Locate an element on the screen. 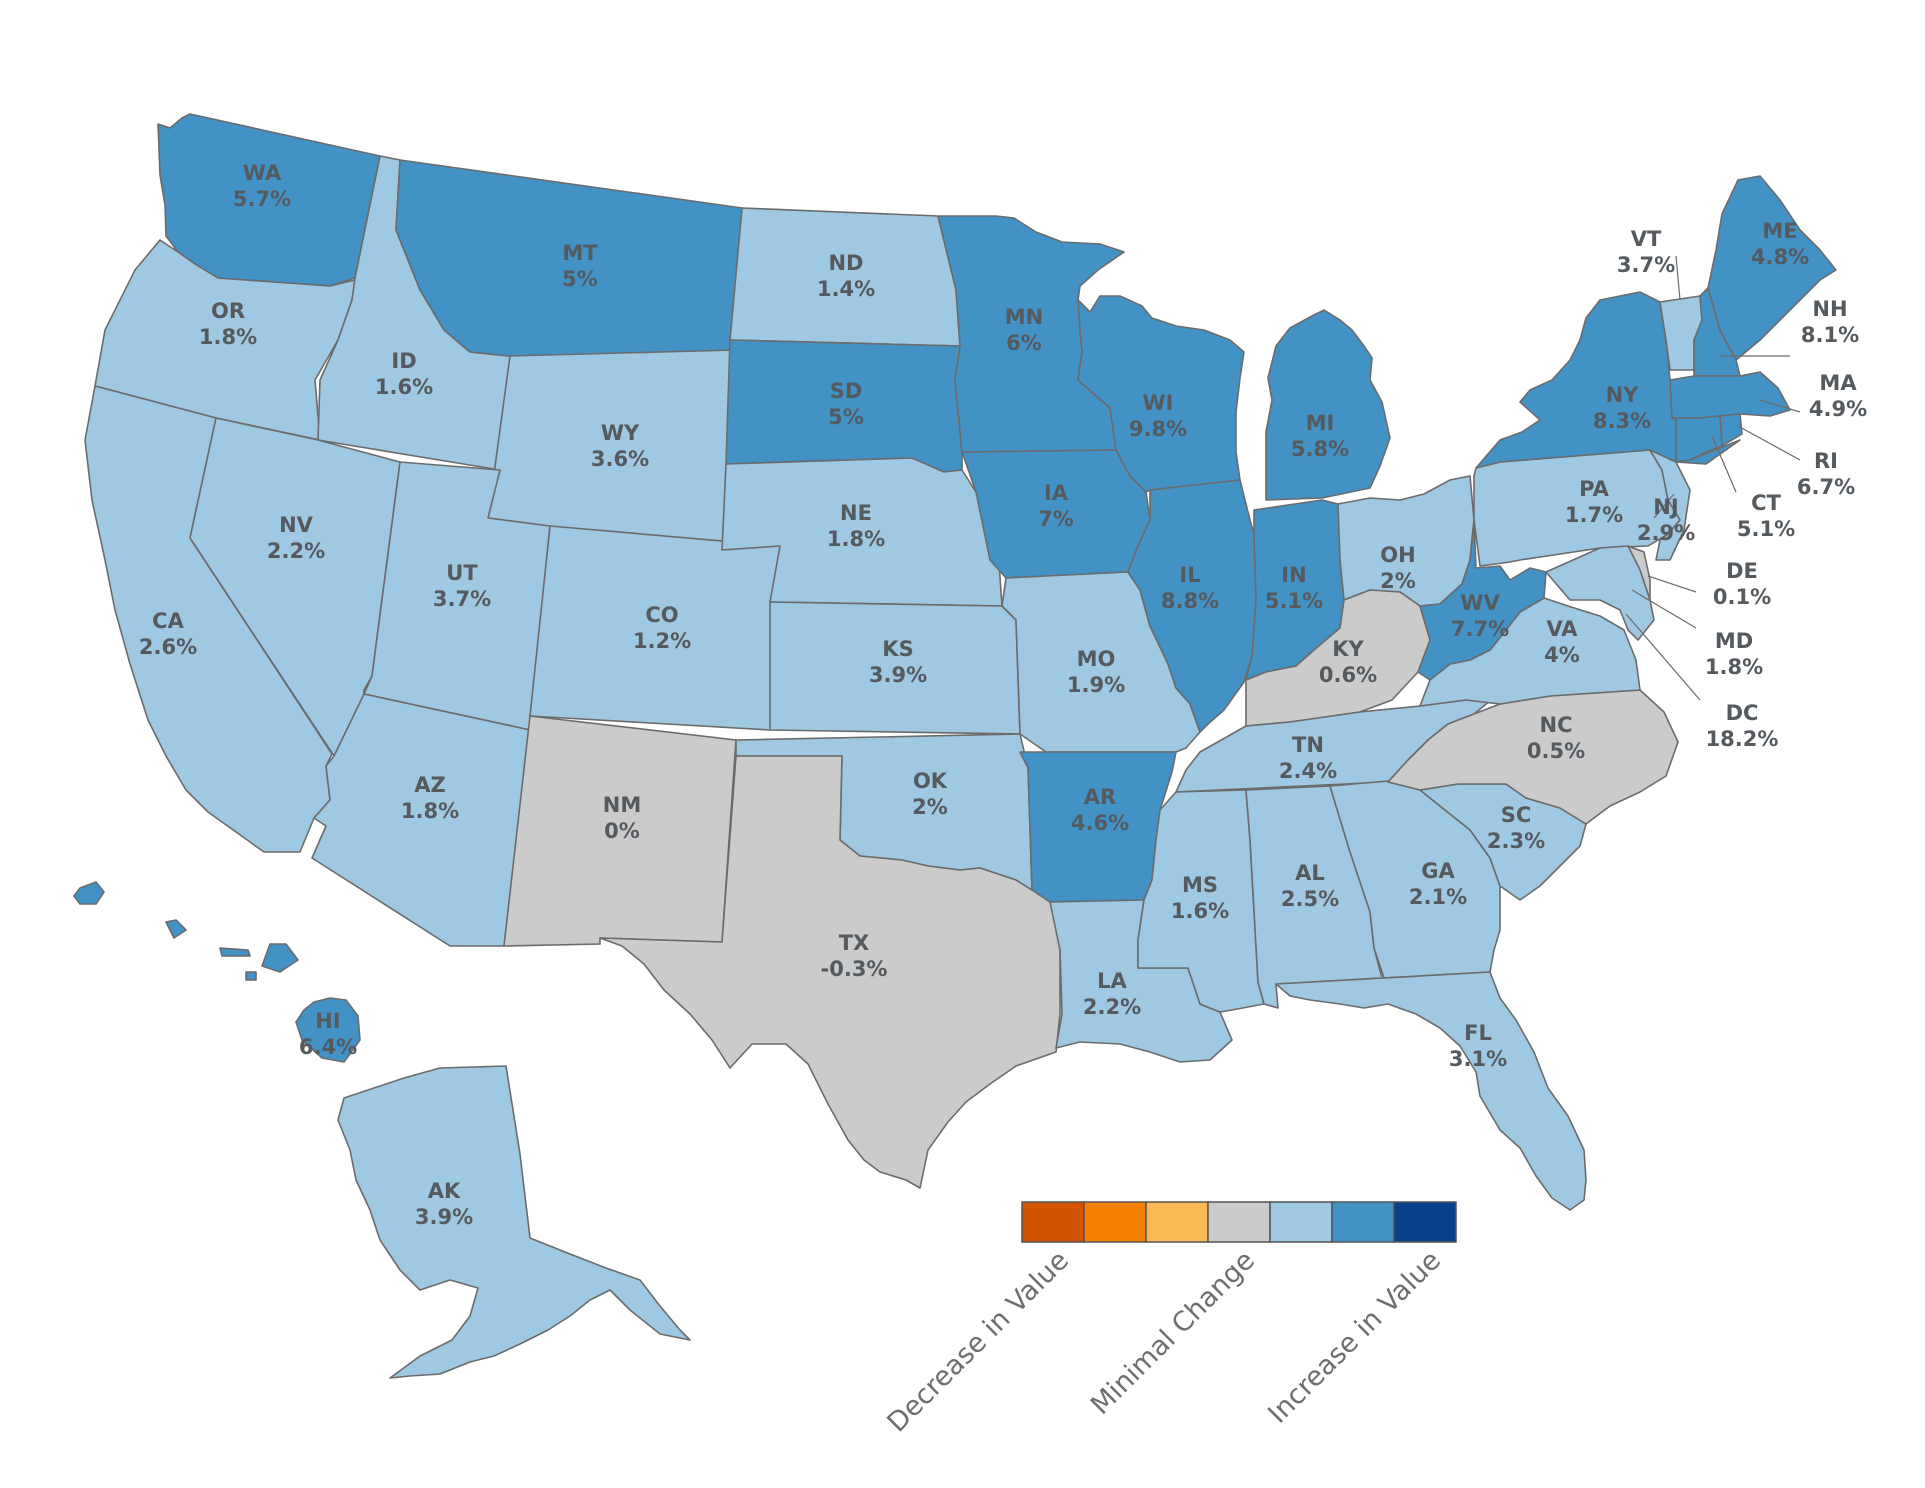  state-value-label-mo: 1.9% is located at coordinates (1096, 685).